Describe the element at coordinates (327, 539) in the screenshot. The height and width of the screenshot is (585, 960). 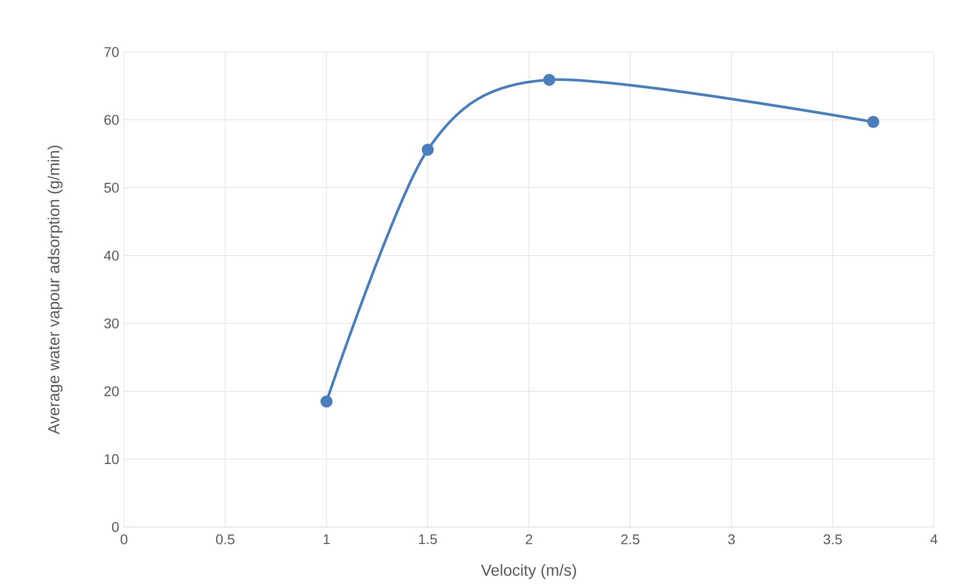
I see `x-tick-label: 1` at that location.